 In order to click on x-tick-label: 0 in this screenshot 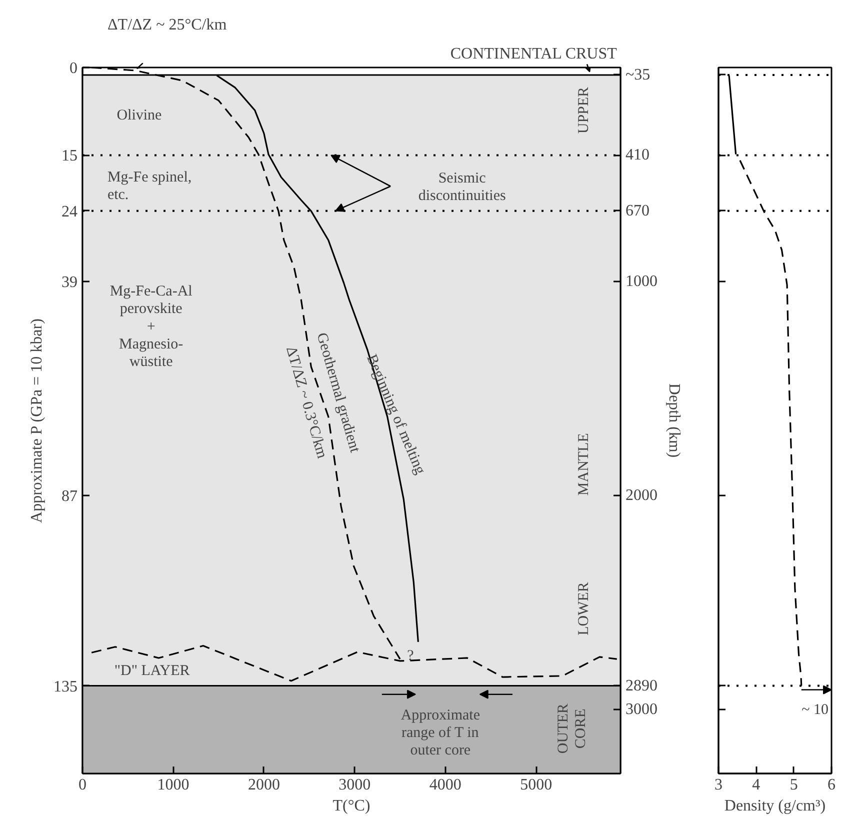, I will do `click(82, 785)`.